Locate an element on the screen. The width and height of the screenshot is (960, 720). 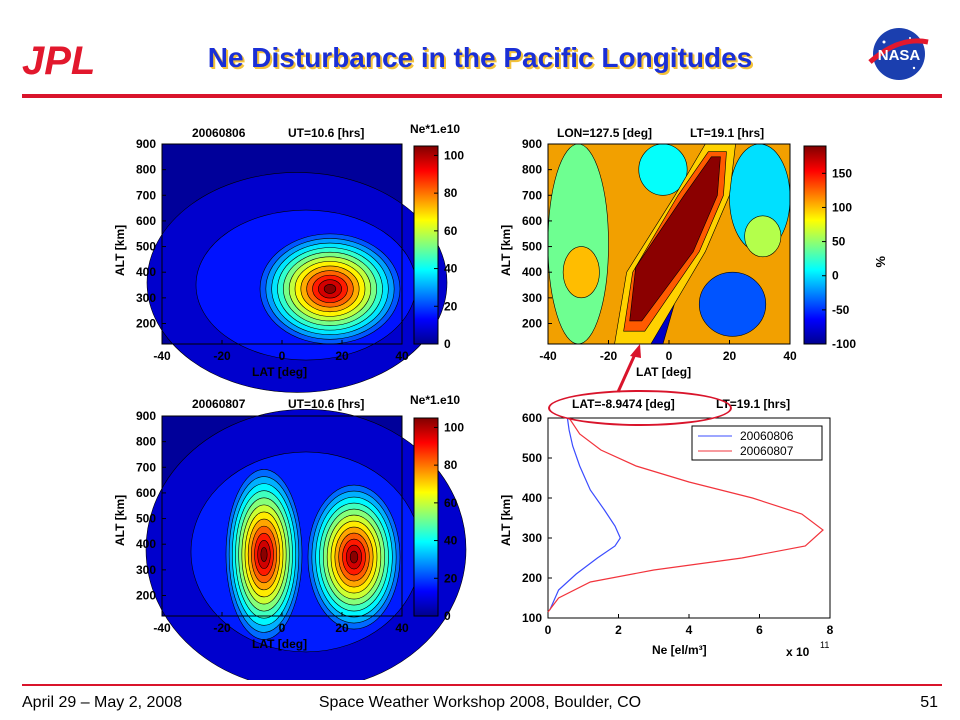
nasa-logo: NASA is located at coordinates (898, 54).